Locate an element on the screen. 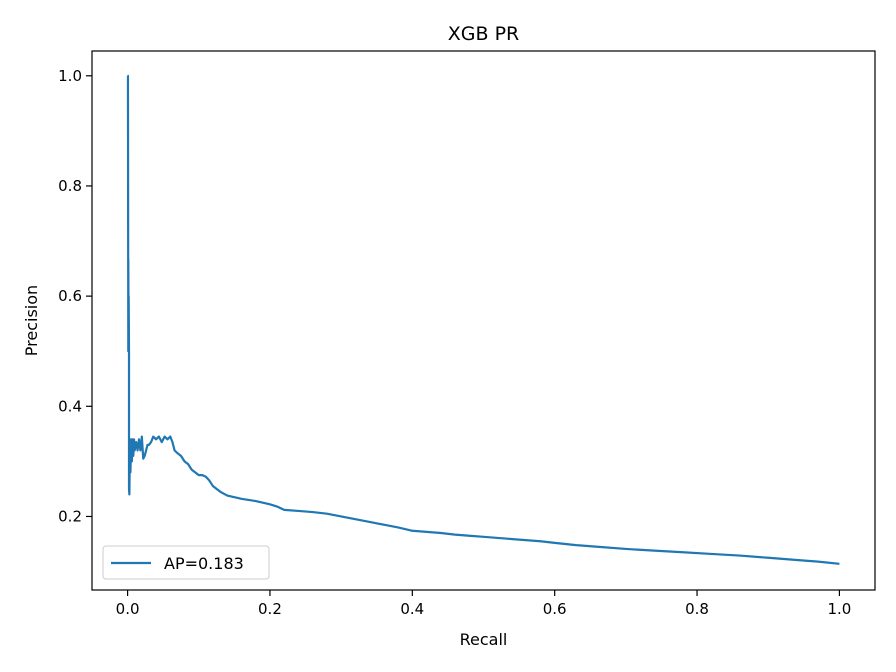  x-axis: 0.0 0.2 0.4 0.6 0.8 1.0 is located at coordinates (483, 604).